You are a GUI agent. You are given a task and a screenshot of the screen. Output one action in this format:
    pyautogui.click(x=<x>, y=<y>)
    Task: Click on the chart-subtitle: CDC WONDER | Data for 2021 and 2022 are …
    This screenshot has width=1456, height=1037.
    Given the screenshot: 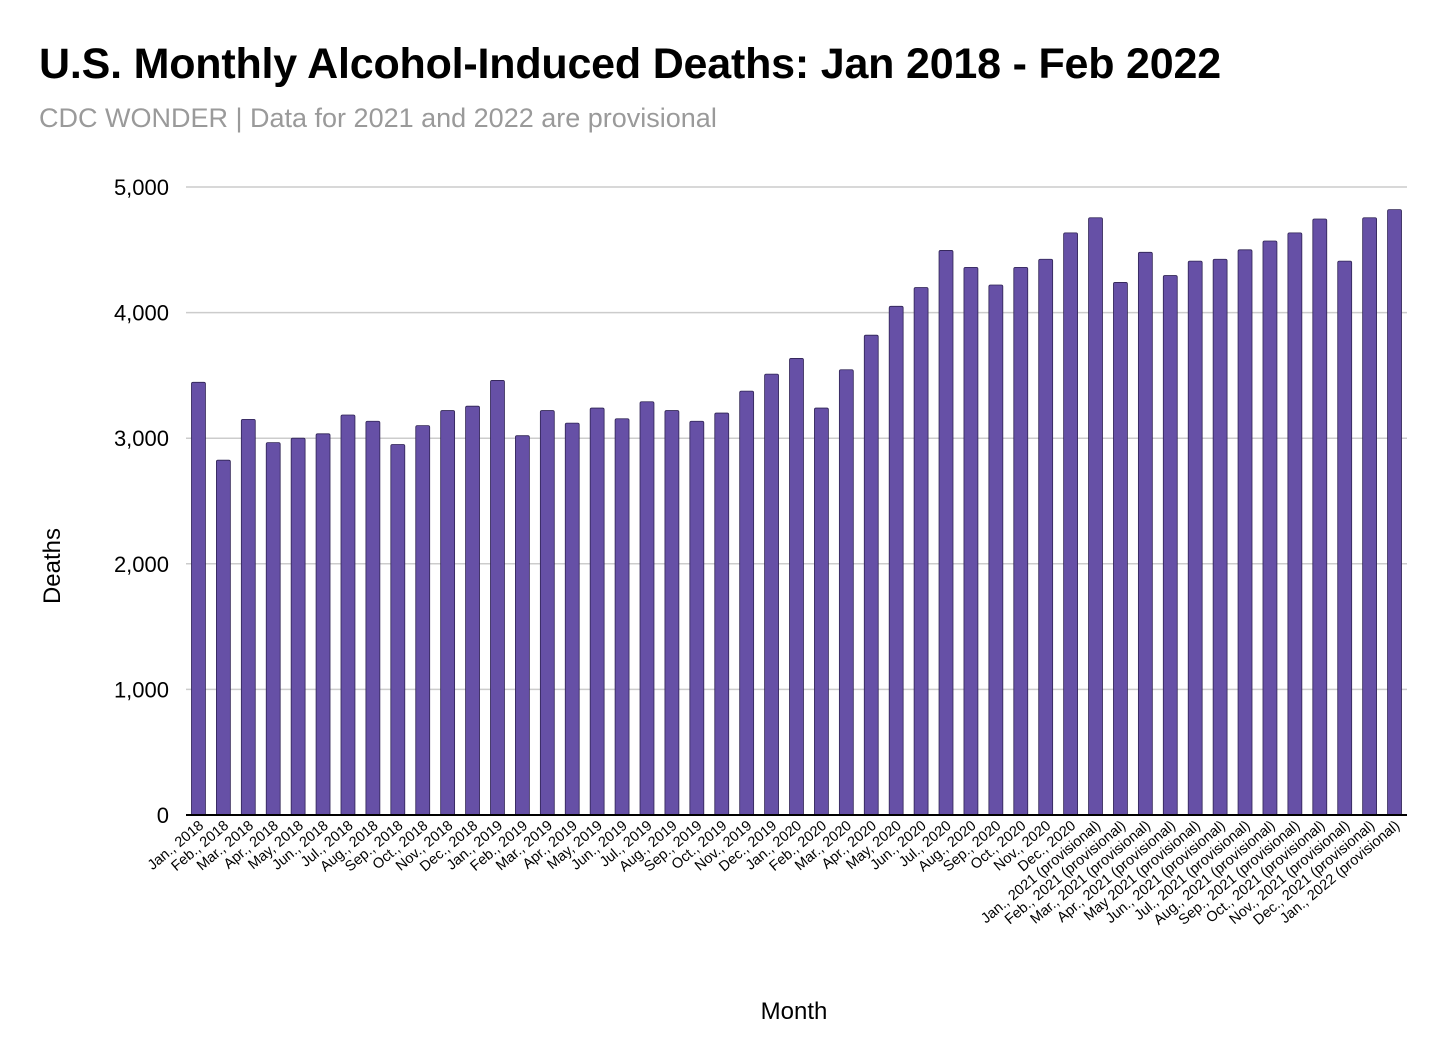 What is the action you would take?
    pyautogui.click(x=378, y=118)
    